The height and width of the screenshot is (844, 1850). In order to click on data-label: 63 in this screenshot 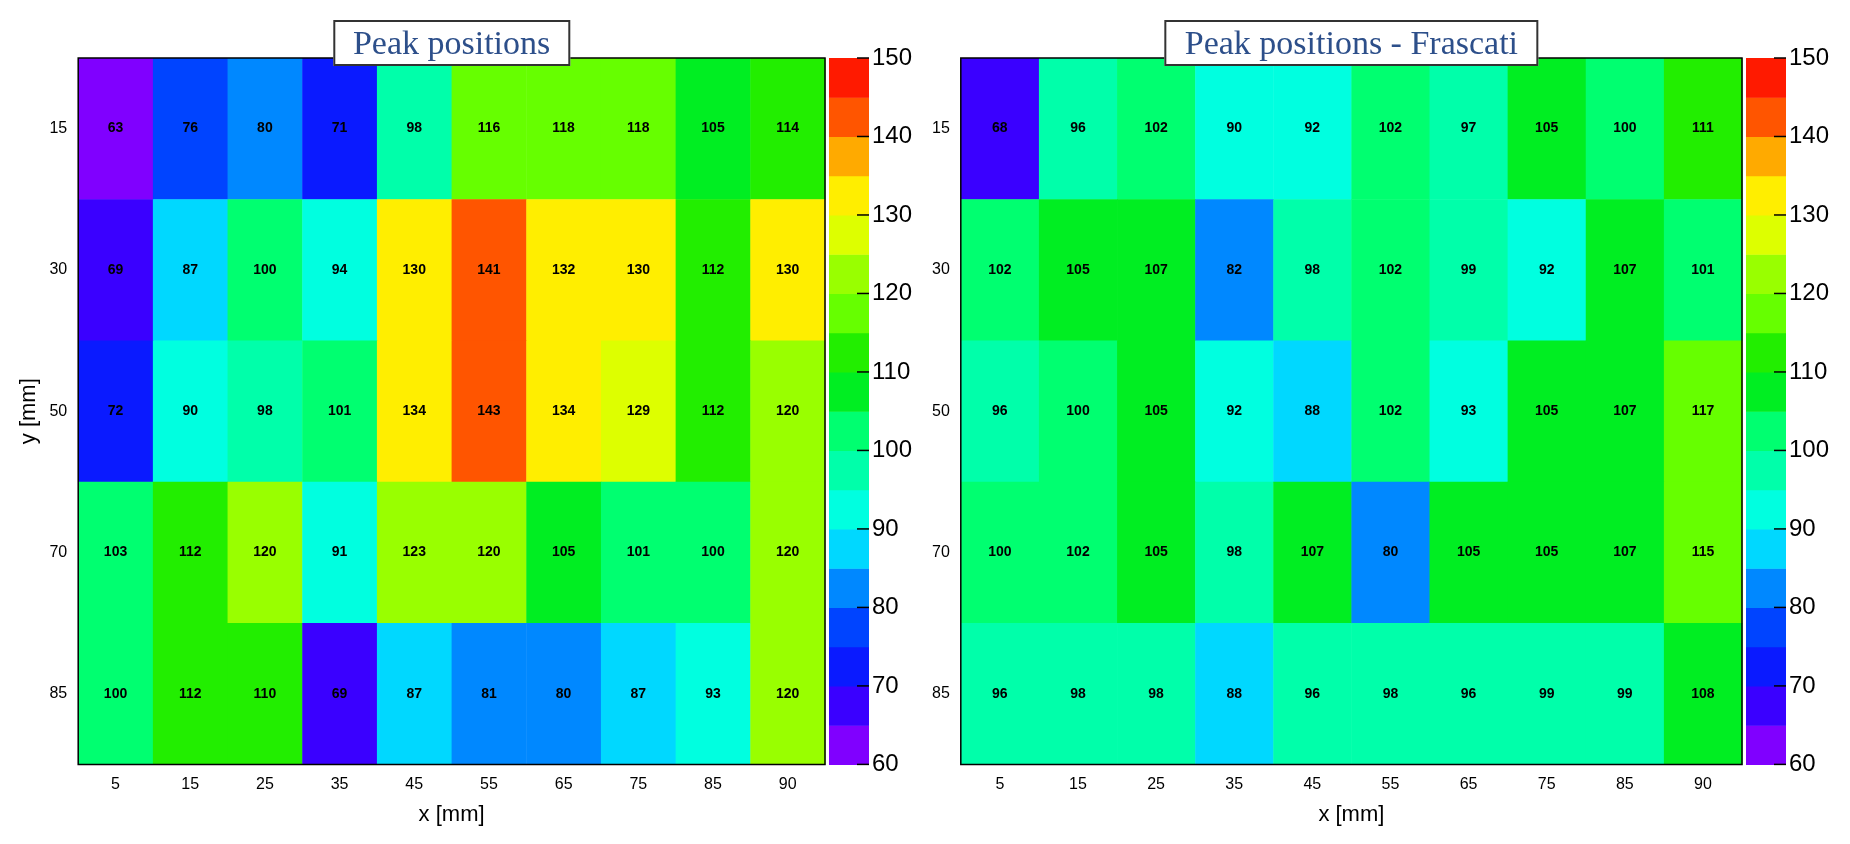, I will do `click(115, 127)`.